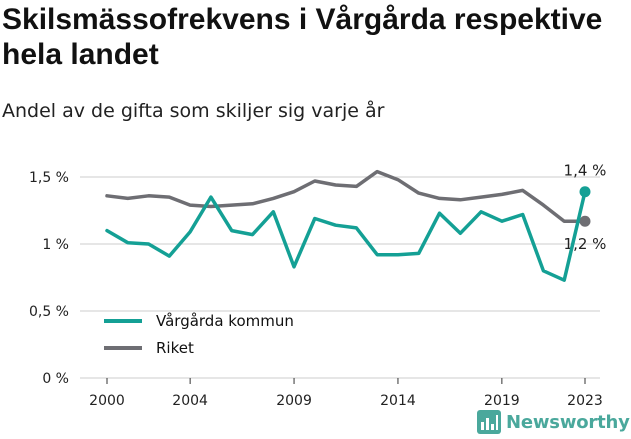 Image resolution: width=631 pixels, height=439 pixels. I want to click on x-tick-label: 2000, so click(107, 401).